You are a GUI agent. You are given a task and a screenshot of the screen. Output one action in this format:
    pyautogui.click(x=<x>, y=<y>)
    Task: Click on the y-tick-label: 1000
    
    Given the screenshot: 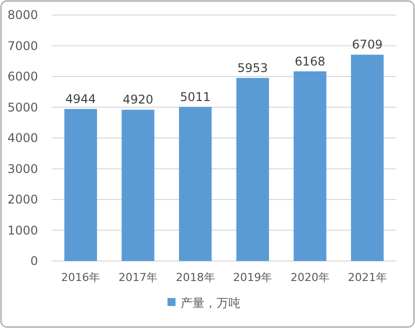 What is the action you would take?
    pyautogui.click(x=22, y=230)
    